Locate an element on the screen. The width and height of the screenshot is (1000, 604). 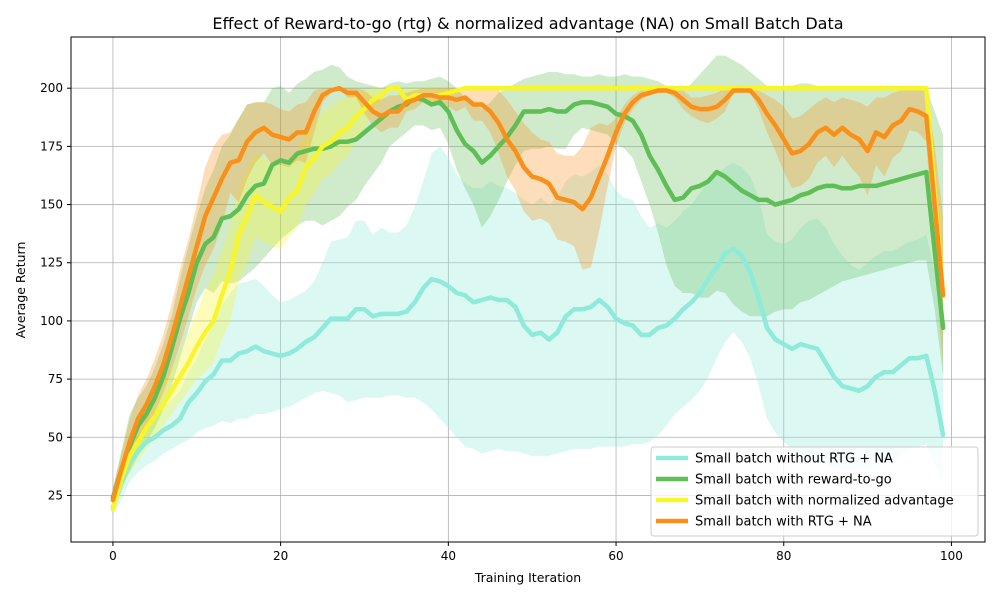
x-tick-label: 20 is located at coordinates (280, 556).